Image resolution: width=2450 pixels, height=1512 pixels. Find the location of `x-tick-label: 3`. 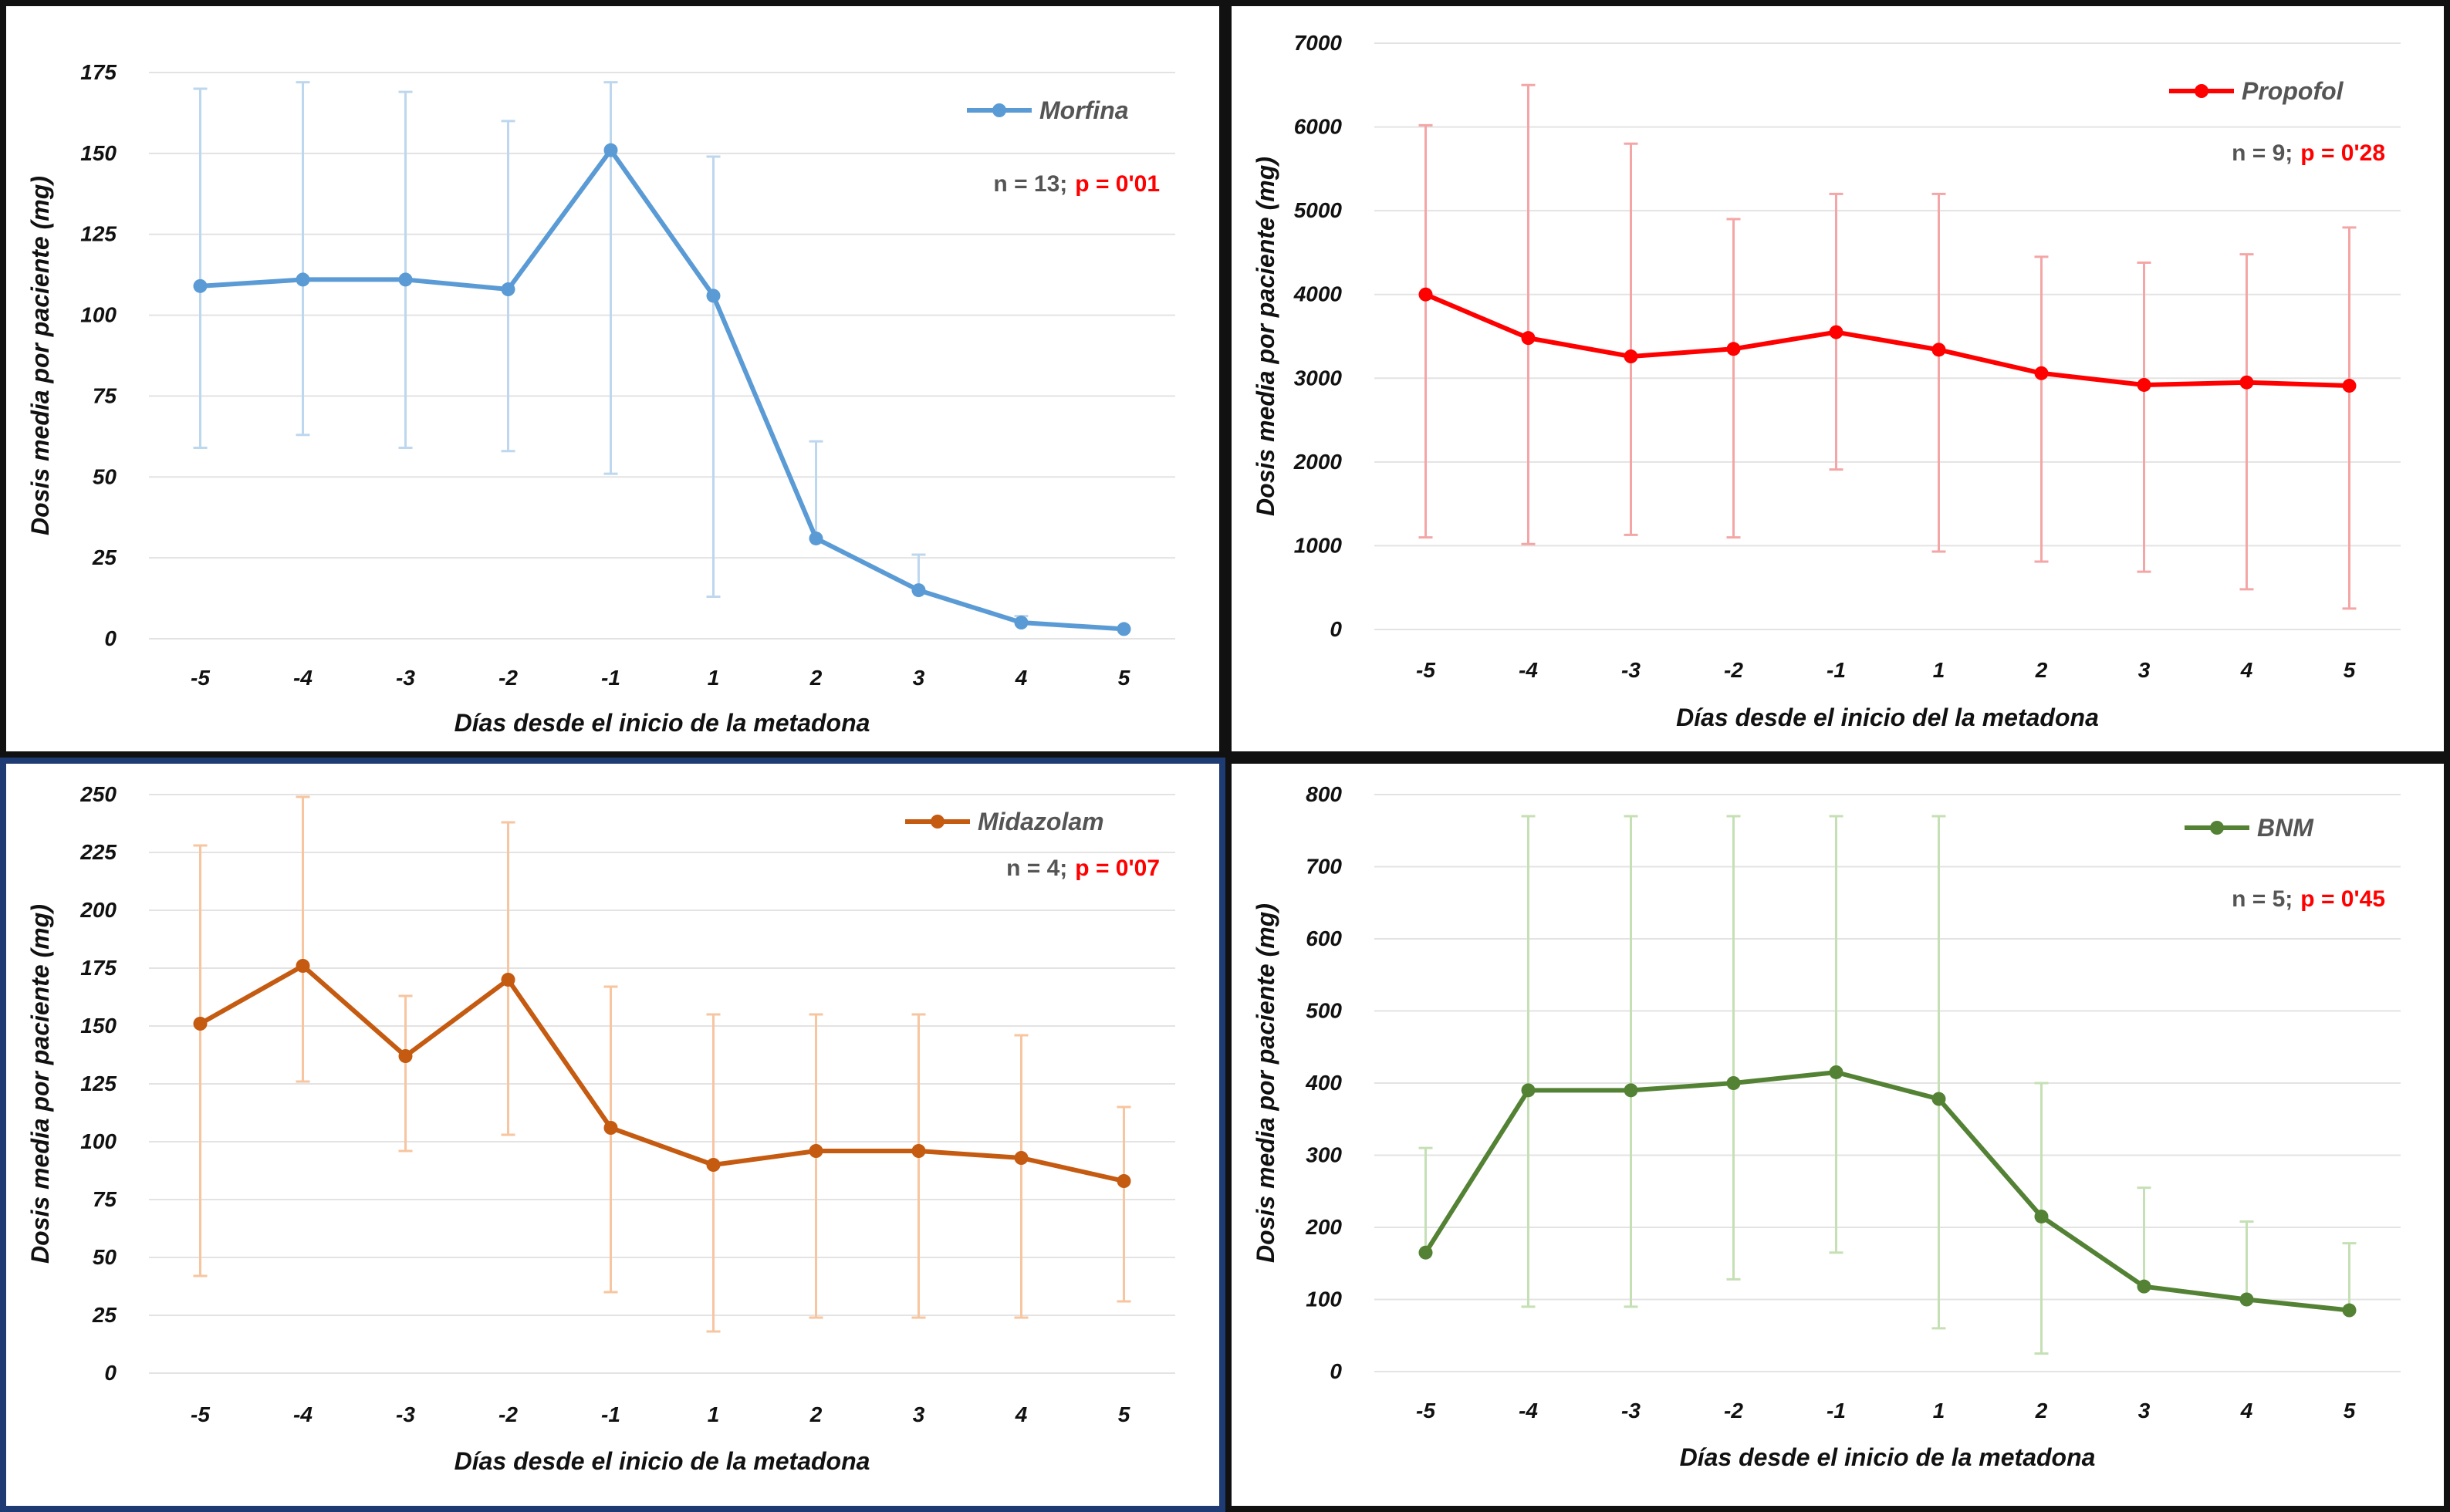

x-tick-label: 3 is located at coordinates (919, 1414).